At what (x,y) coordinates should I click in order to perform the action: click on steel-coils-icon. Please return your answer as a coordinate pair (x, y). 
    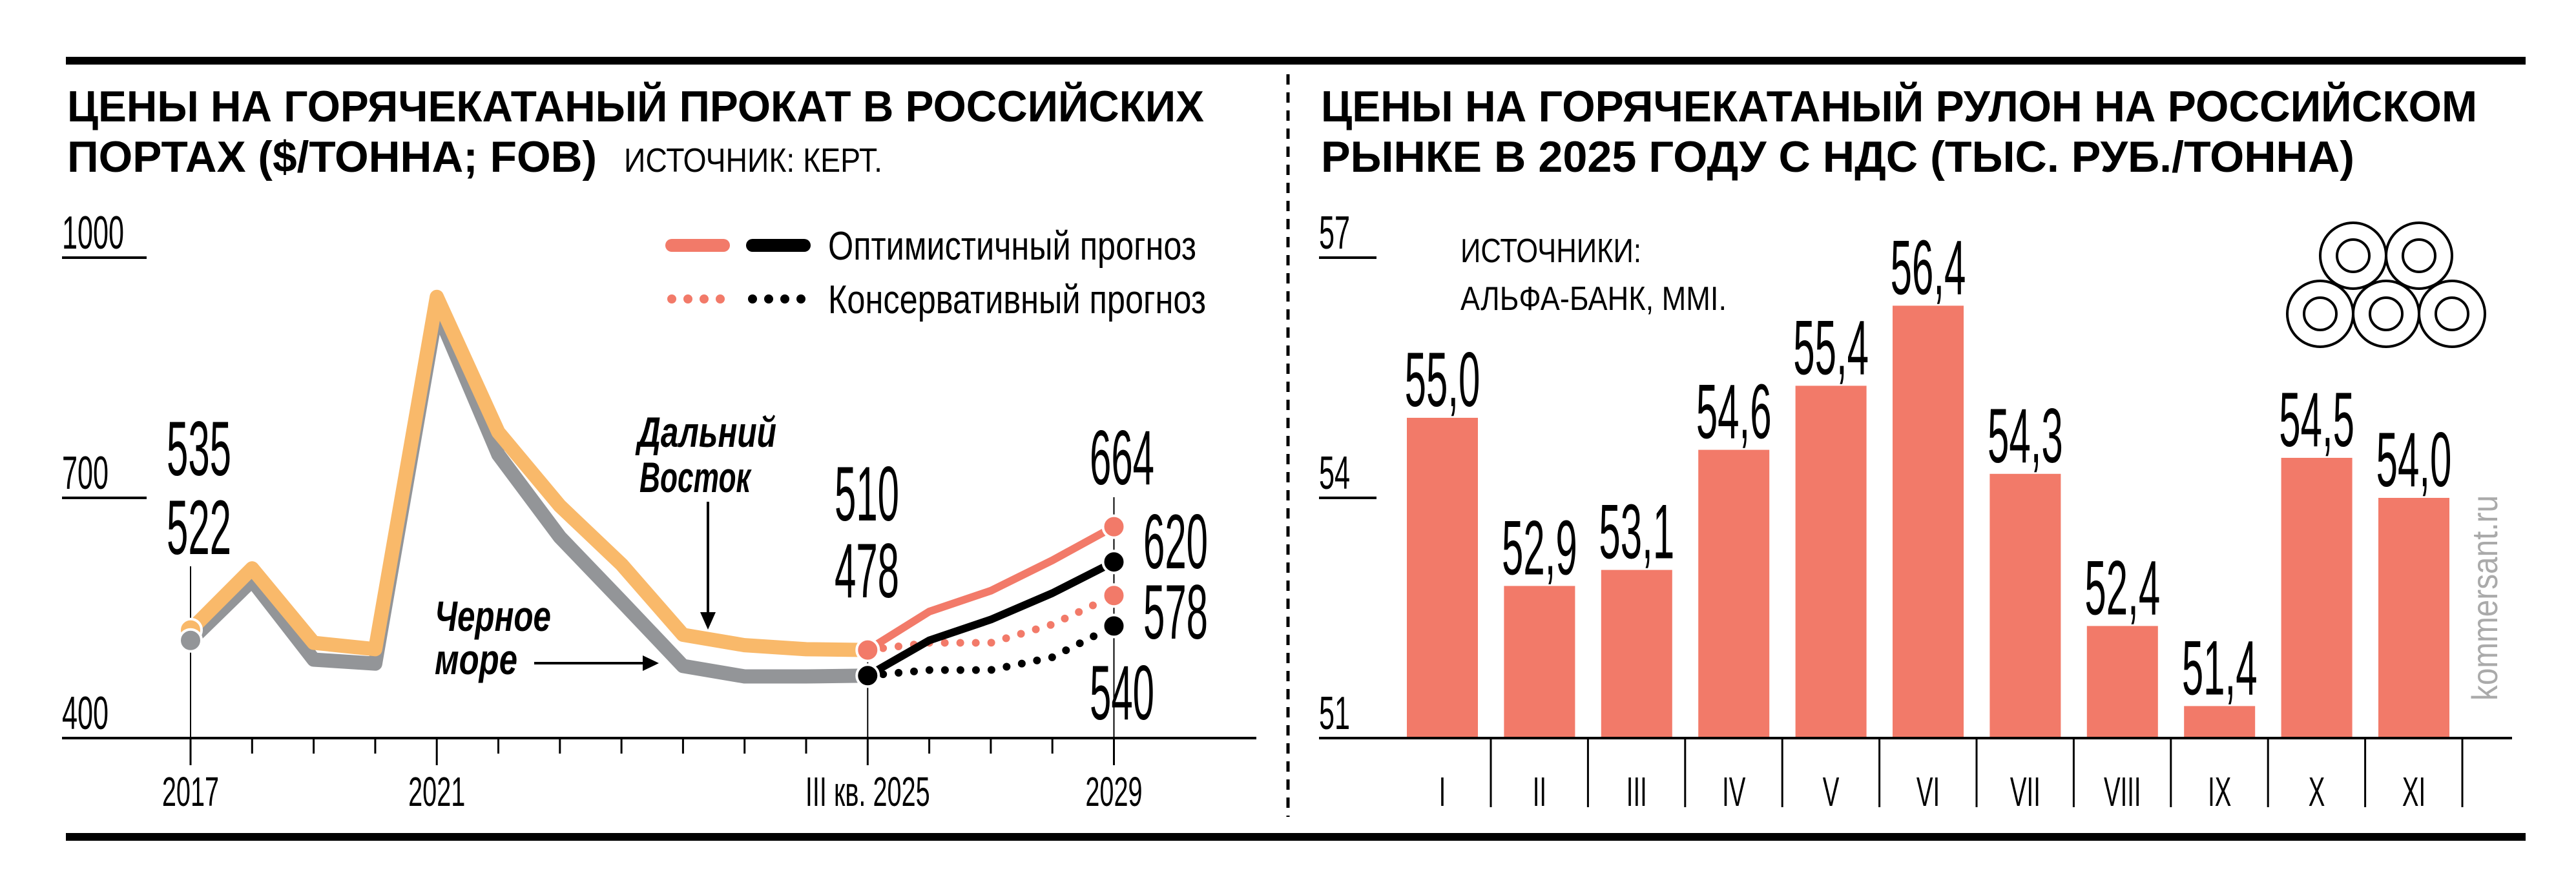
    Looking at the image, I should click on (2386, 284).